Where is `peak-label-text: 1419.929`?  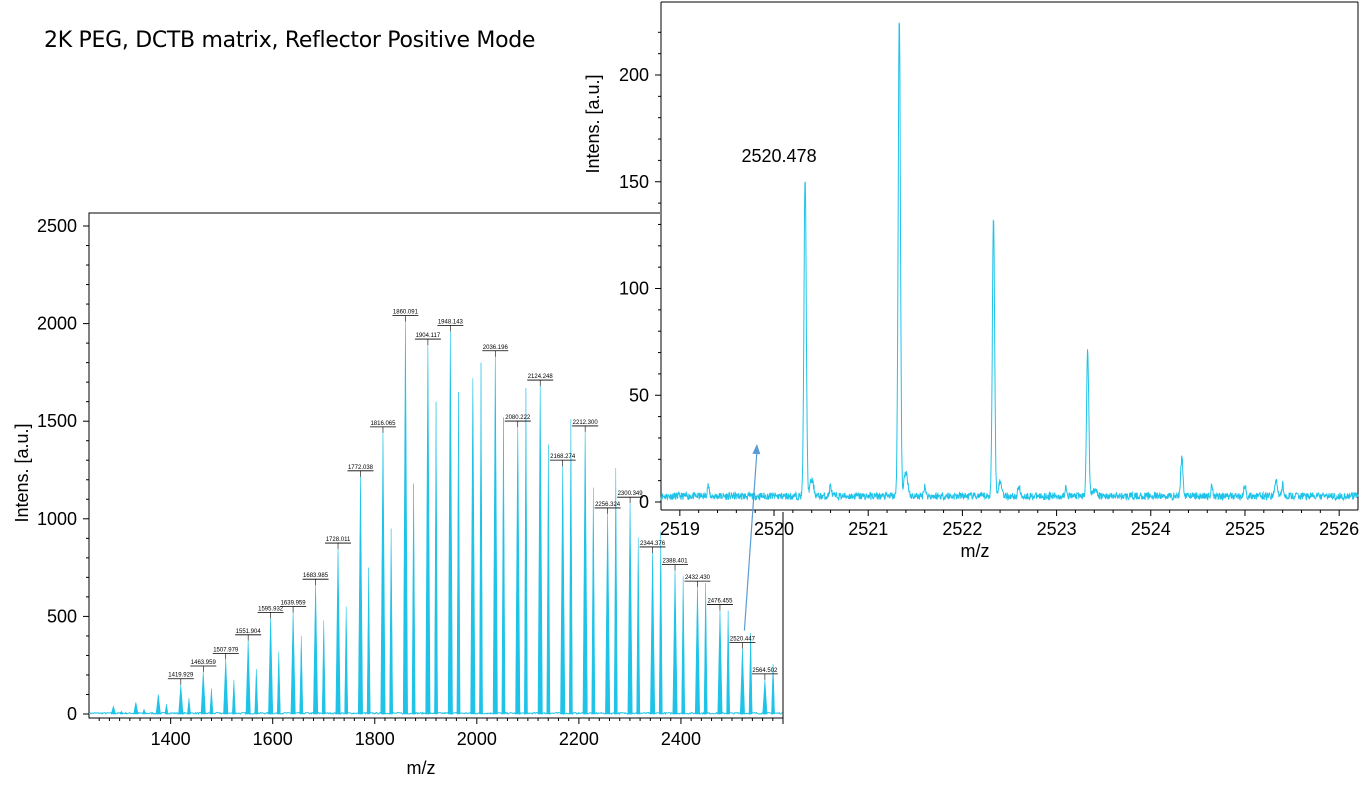 peak-label-text: 1419.929 is located at coordinates (181, 676).